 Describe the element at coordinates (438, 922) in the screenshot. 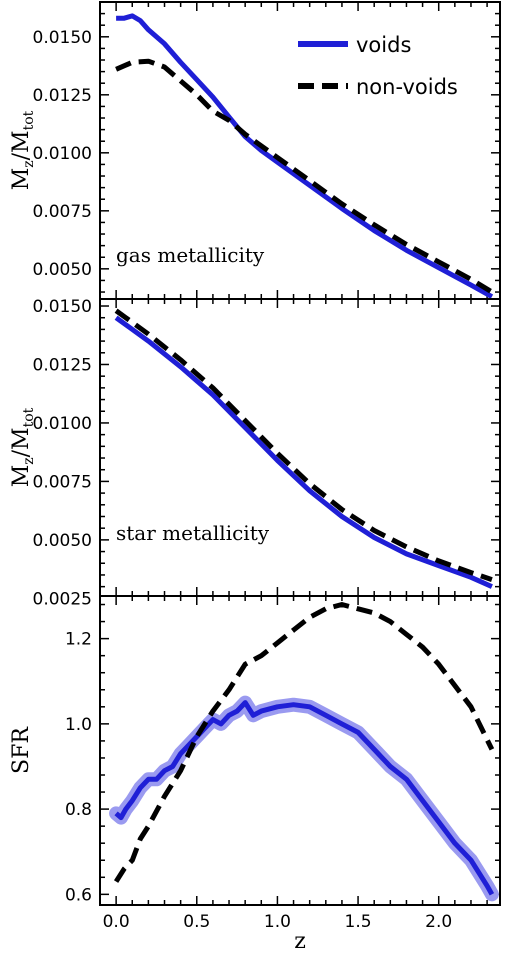

I see `x-tick-label: 2.0` at that location.